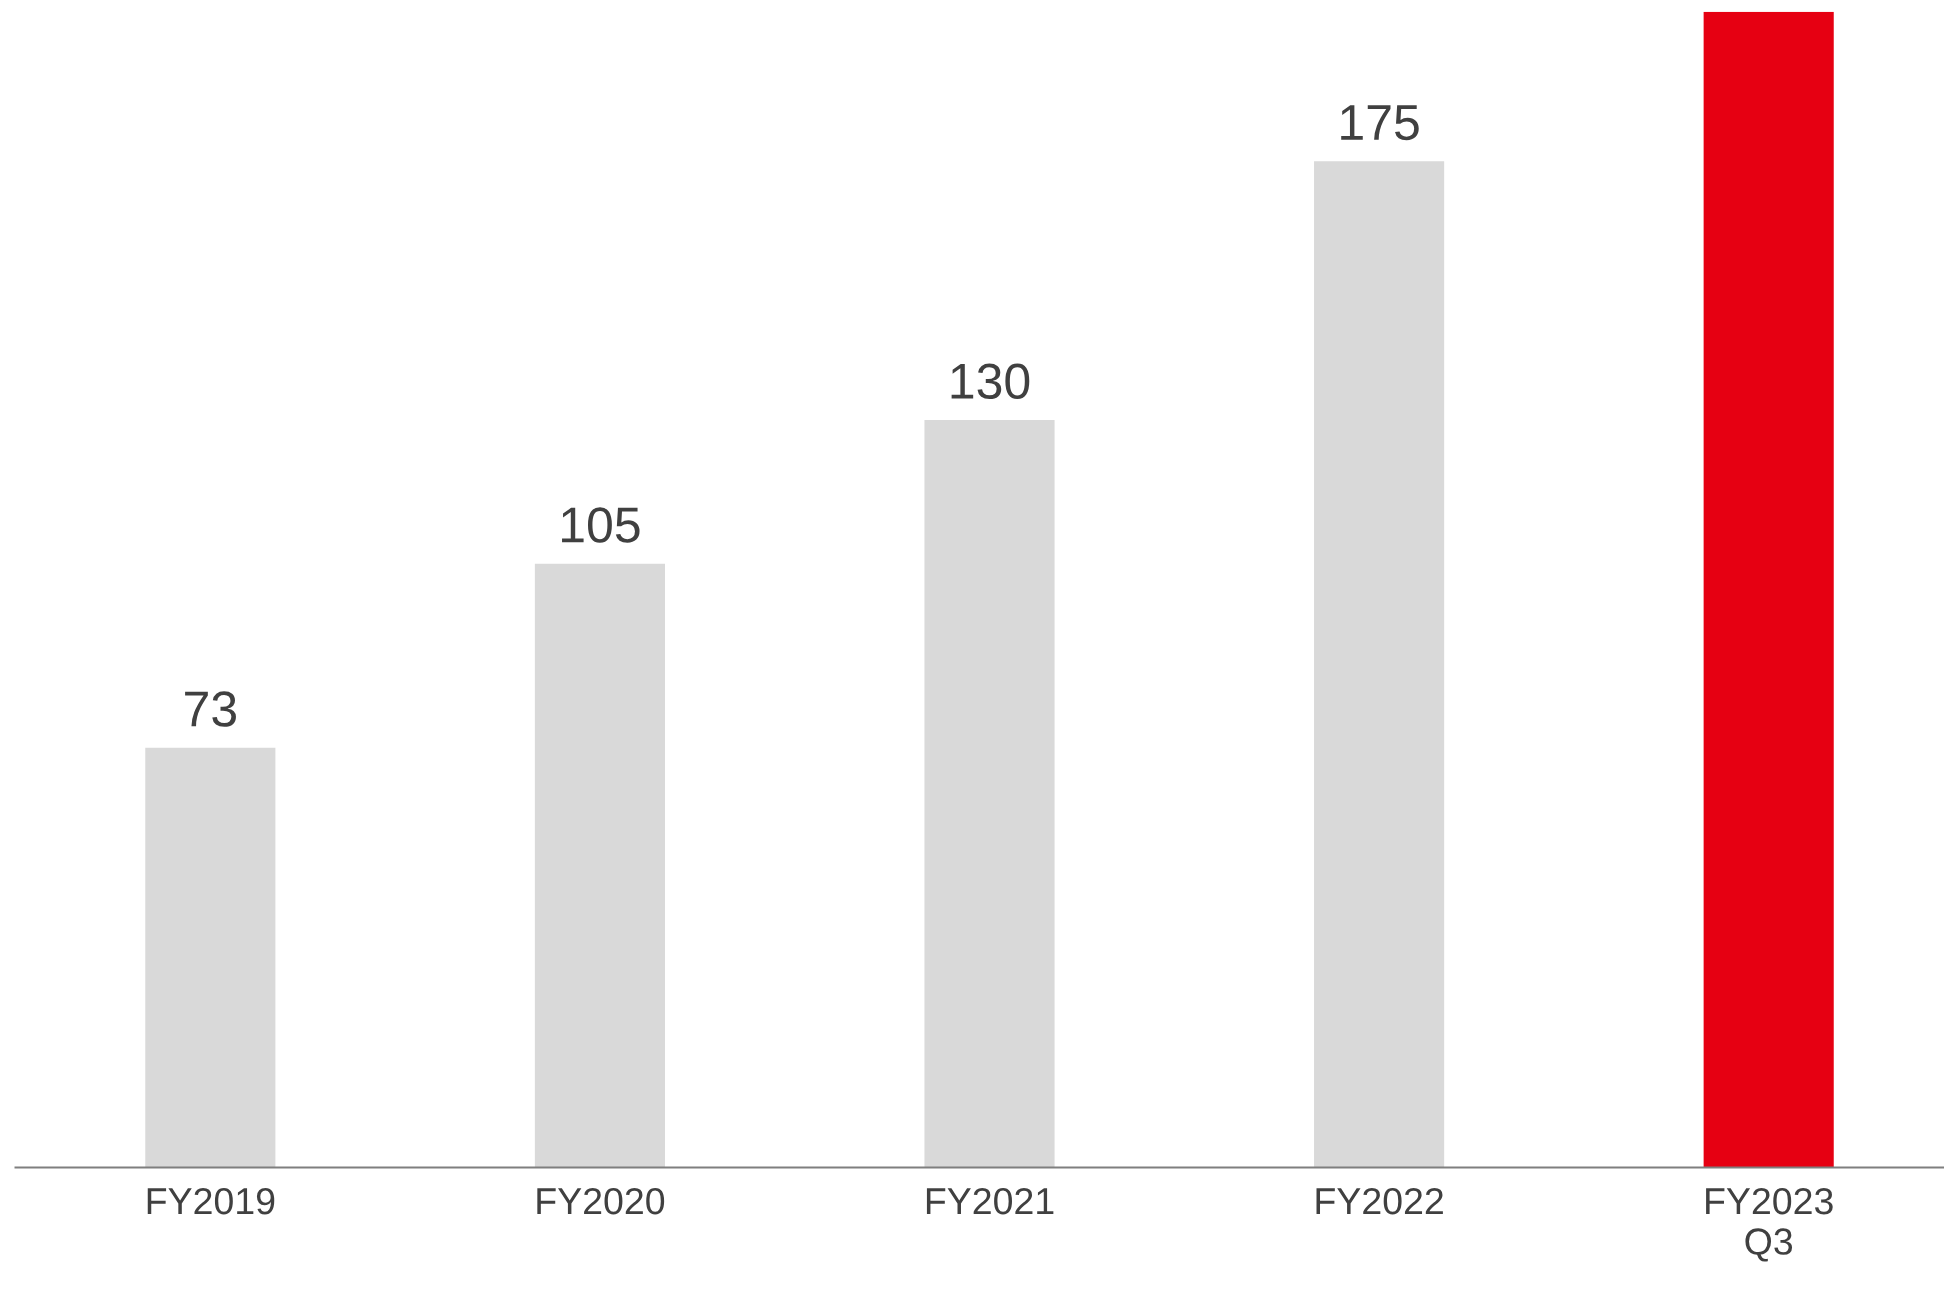 This screenshot has width=1944, height=1303. Describe the element at coordinates (601, 525) in the screenshot. I see `data-label: 105` at that location.